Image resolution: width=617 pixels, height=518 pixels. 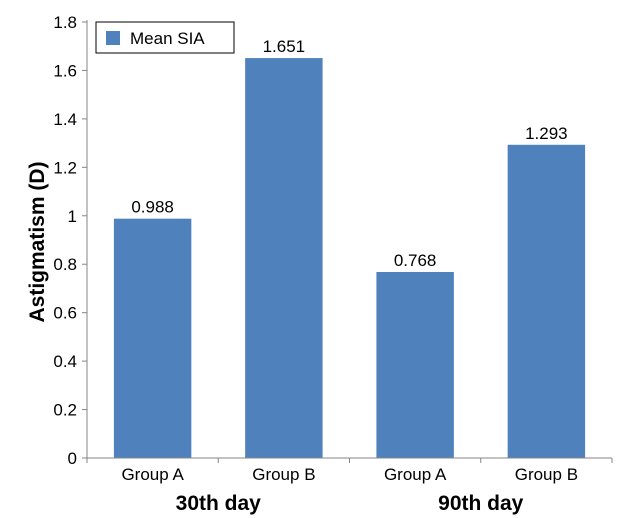 What do you see at coordinates (546, 133) in the screenshot?
I see `data-label: 1.293` at bounding box center [546, 133].